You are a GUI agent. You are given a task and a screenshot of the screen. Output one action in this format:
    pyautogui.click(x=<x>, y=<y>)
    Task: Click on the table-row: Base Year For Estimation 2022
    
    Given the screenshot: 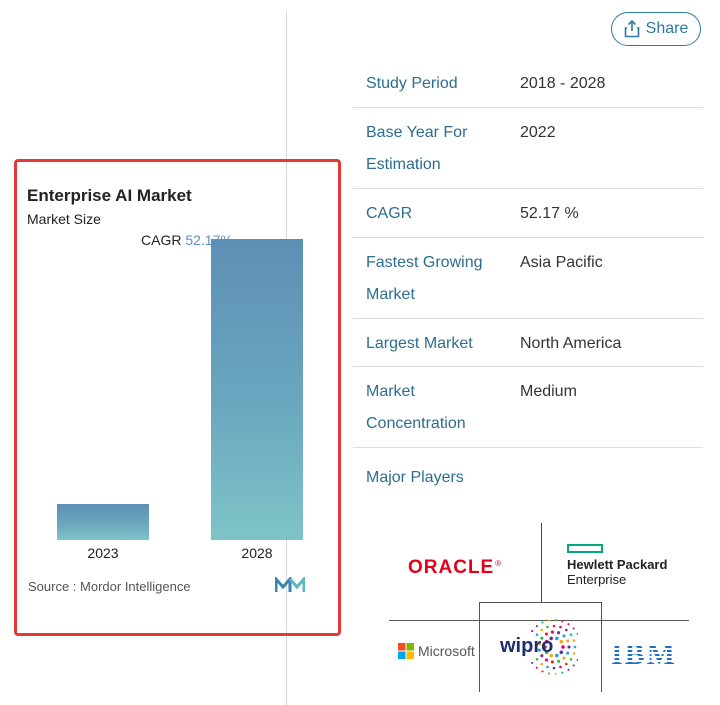 What is the action you would take?
    pyautogui.click(x=528, y=148)
    